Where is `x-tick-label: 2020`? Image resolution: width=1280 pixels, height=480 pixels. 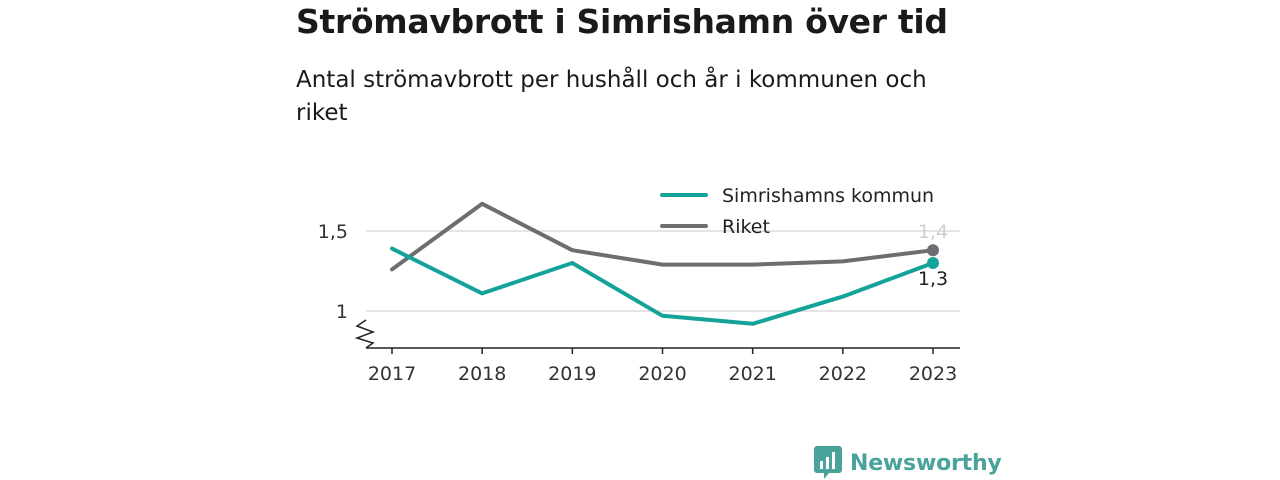 x-tick-label: 2020 is located at coordinates (662, 374).